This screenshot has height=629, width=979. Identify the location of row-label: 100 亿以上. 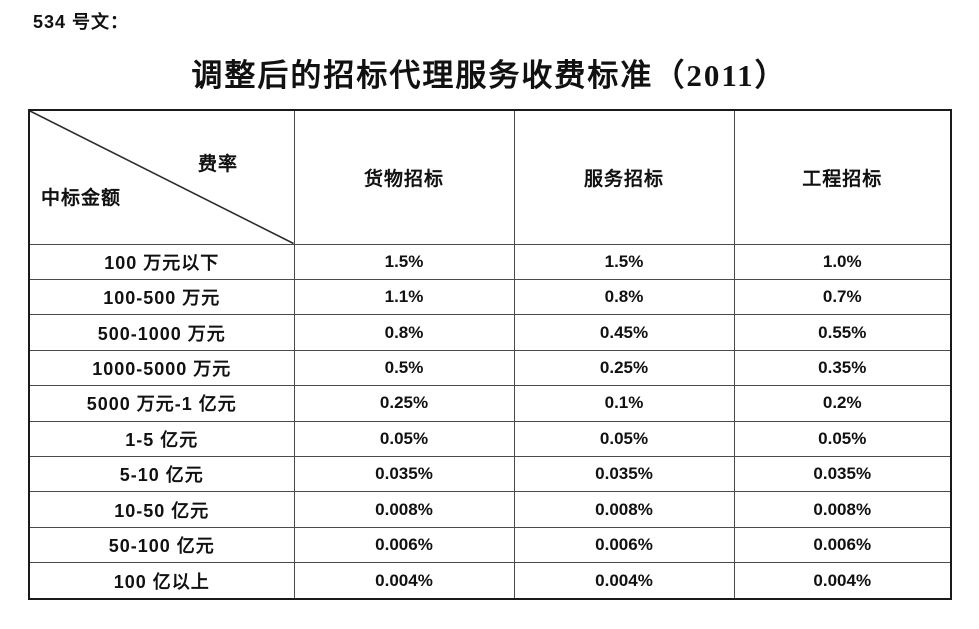
(161, 581).